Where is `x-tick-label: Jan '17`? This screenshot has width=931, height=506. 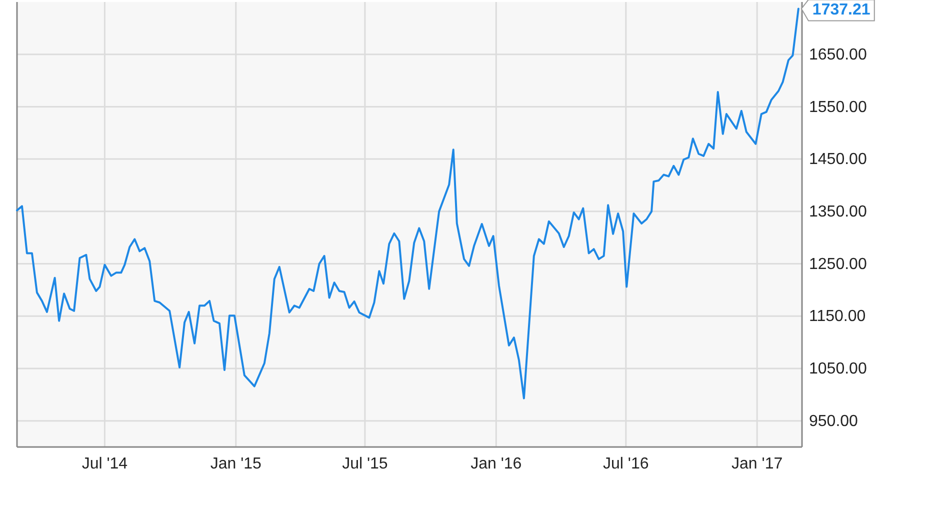
x-tick-label: Jan '17 is located at coordinates (757, 463).